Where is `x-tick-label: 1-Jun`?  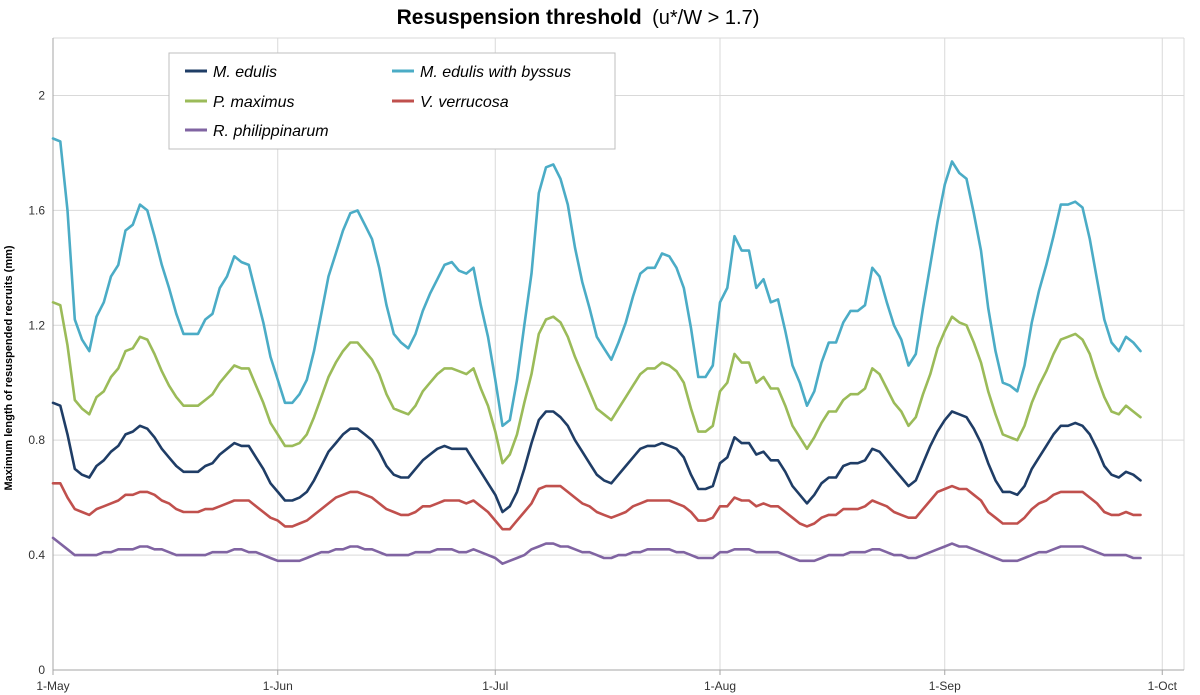
x-tick-label: 1-Jun is located at coordinates (278, 686).